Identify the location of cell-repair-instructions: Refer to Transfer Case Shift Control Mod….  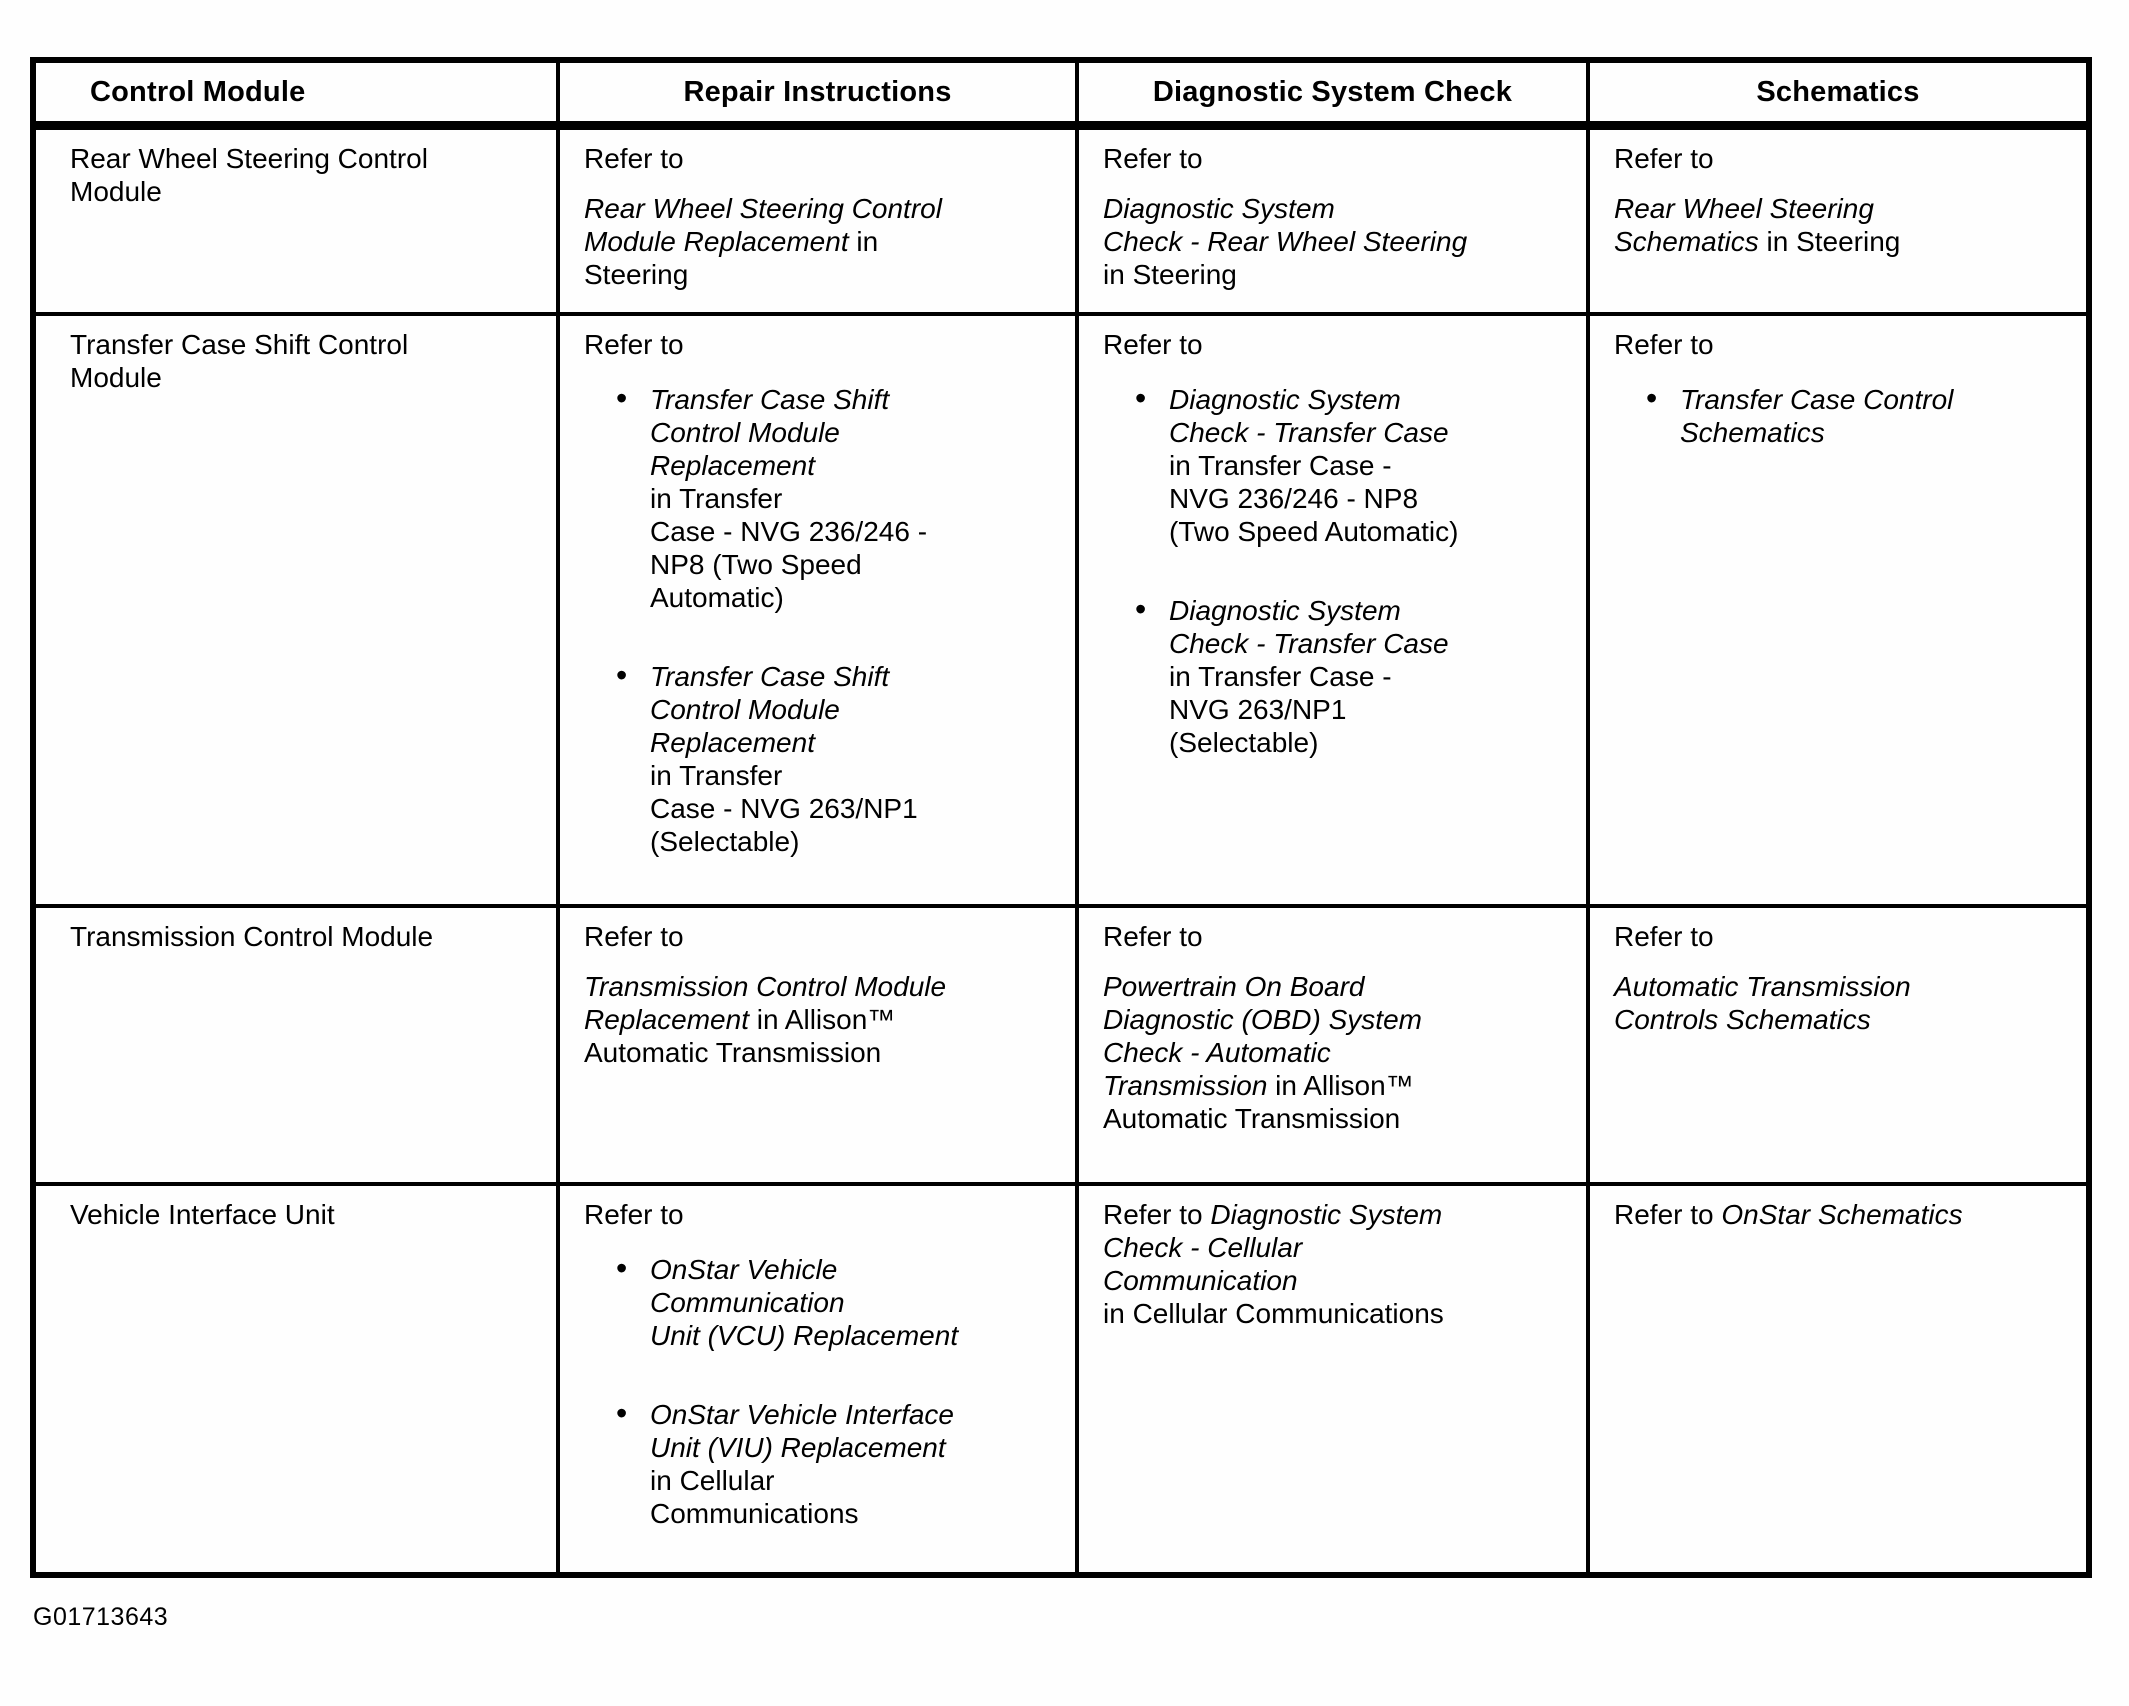
(817, 610).